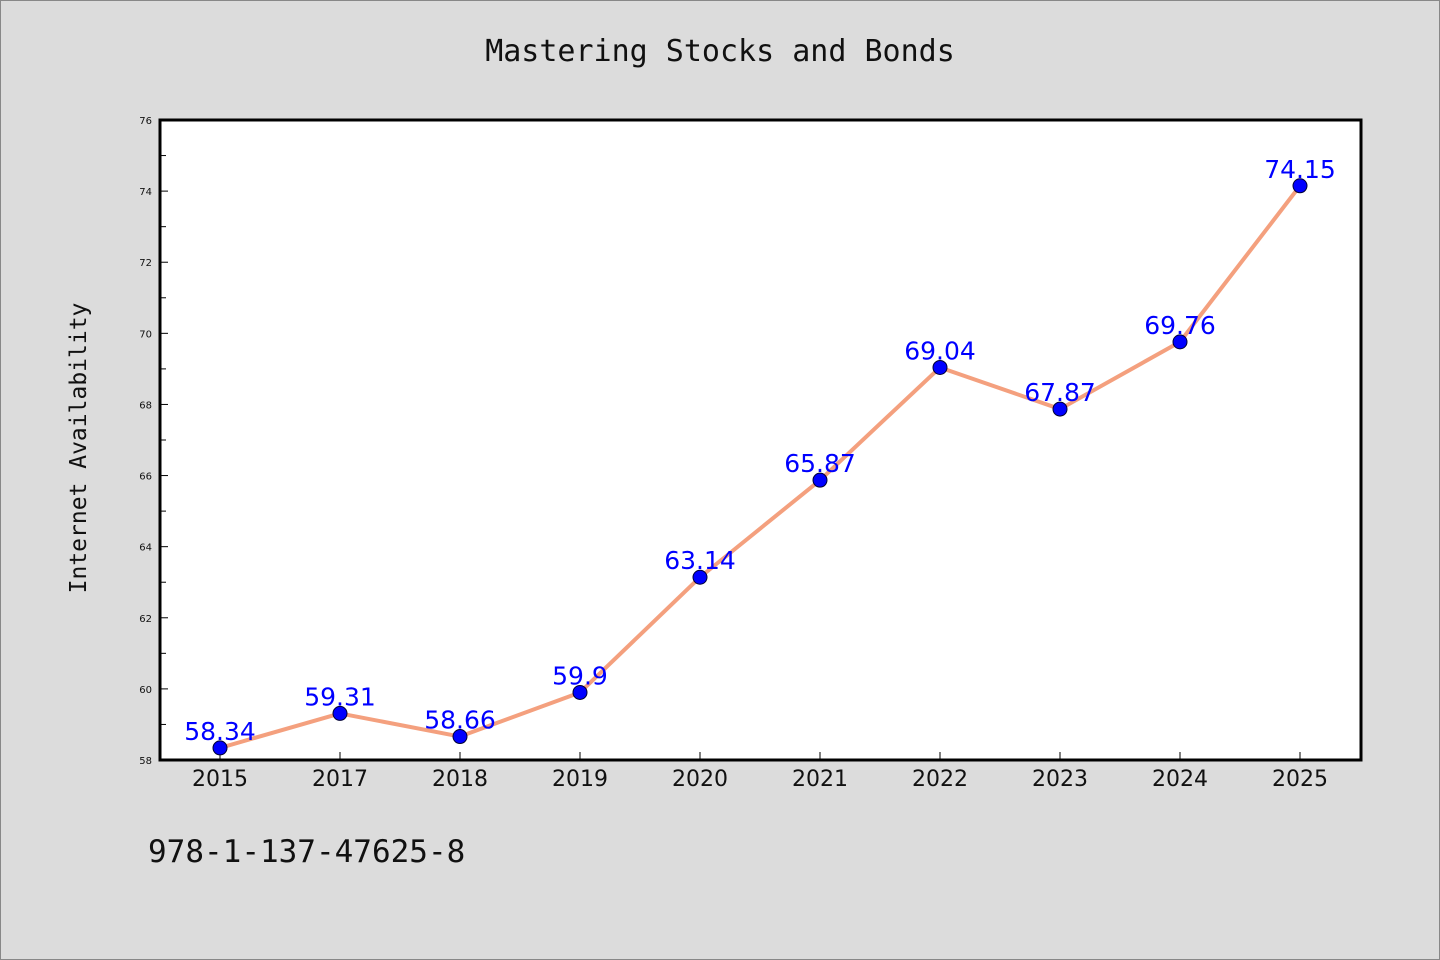 This screenshot has width=1440, height=960. What do you see at coordinates (940, 779) in the screenshot?
I see `x-tick-label: 2022` at bounding box center [940, 779].